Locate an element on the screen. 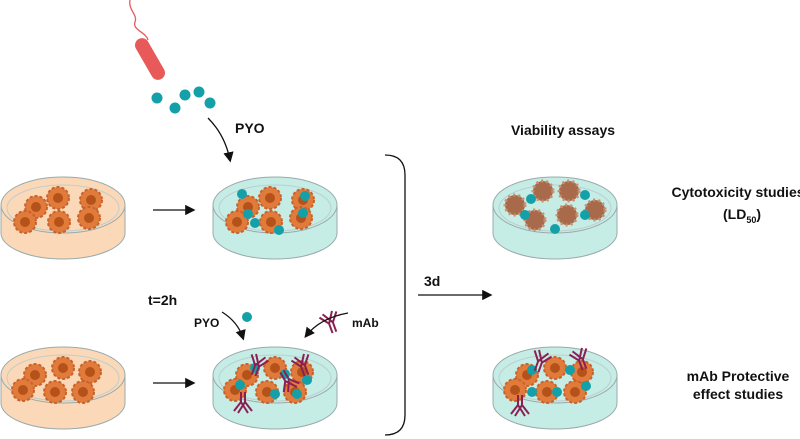  pyo-small-label: PYO is located at coordinates (207, 323).